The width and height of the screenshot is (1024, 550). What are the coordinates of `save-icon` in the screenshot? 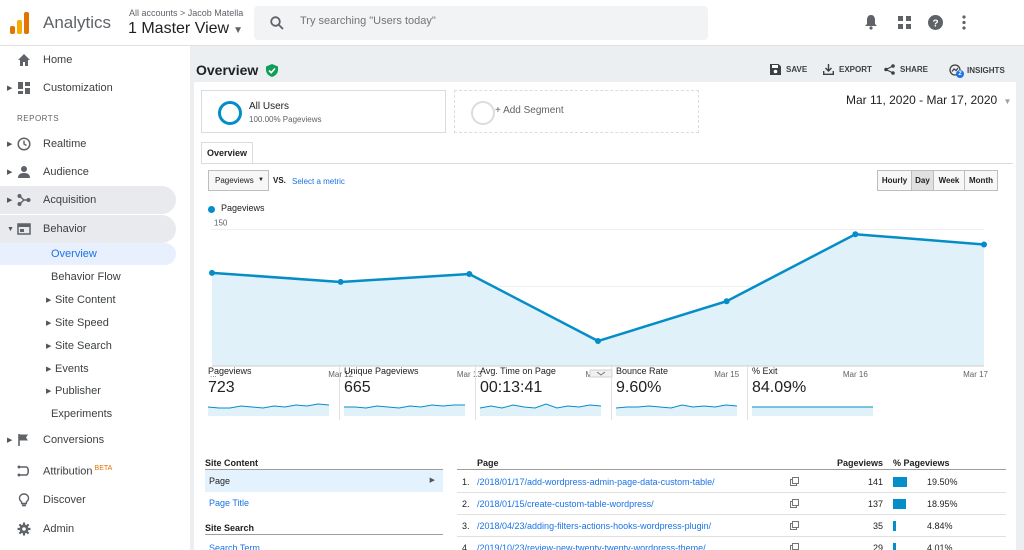 It's located at (775, 69).